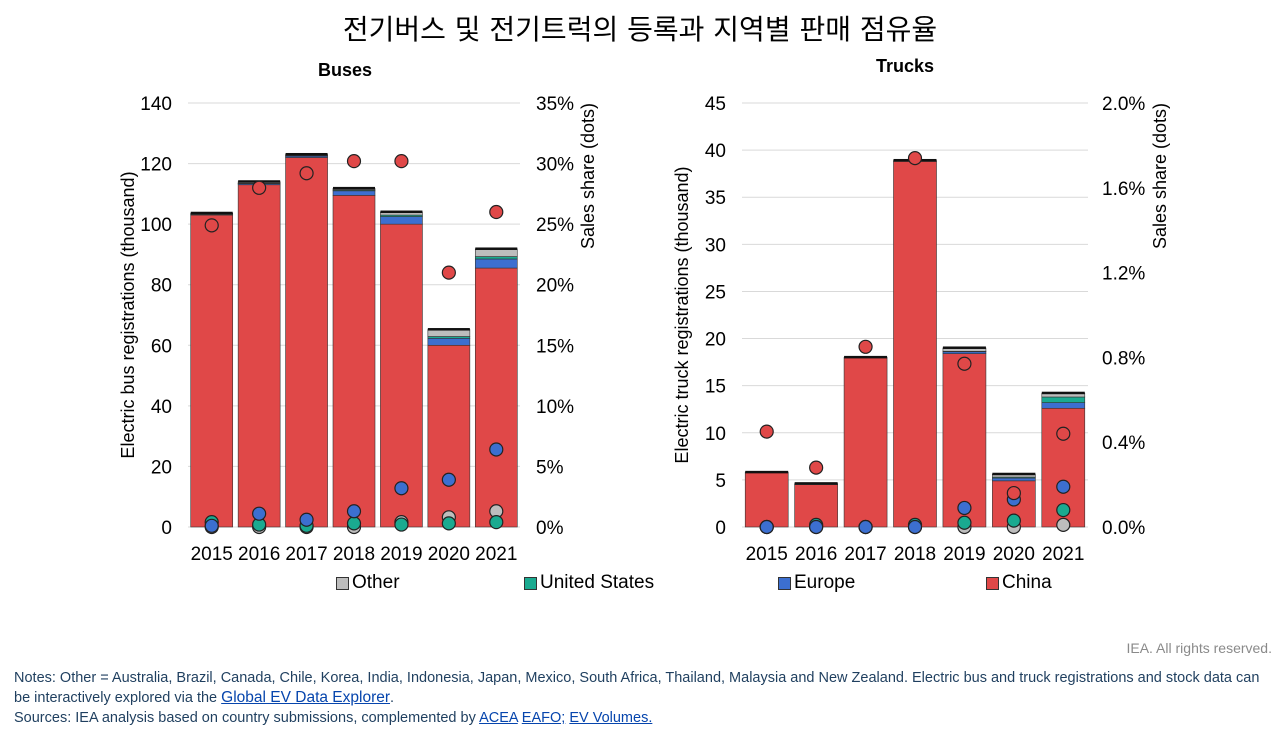 The width and height of the screenshot is (1280, 732). What do you see at coordinates (715, 245) in the screenshot?
I see `trucks-y-tick-label: 30` at bounding box center [715, 245].